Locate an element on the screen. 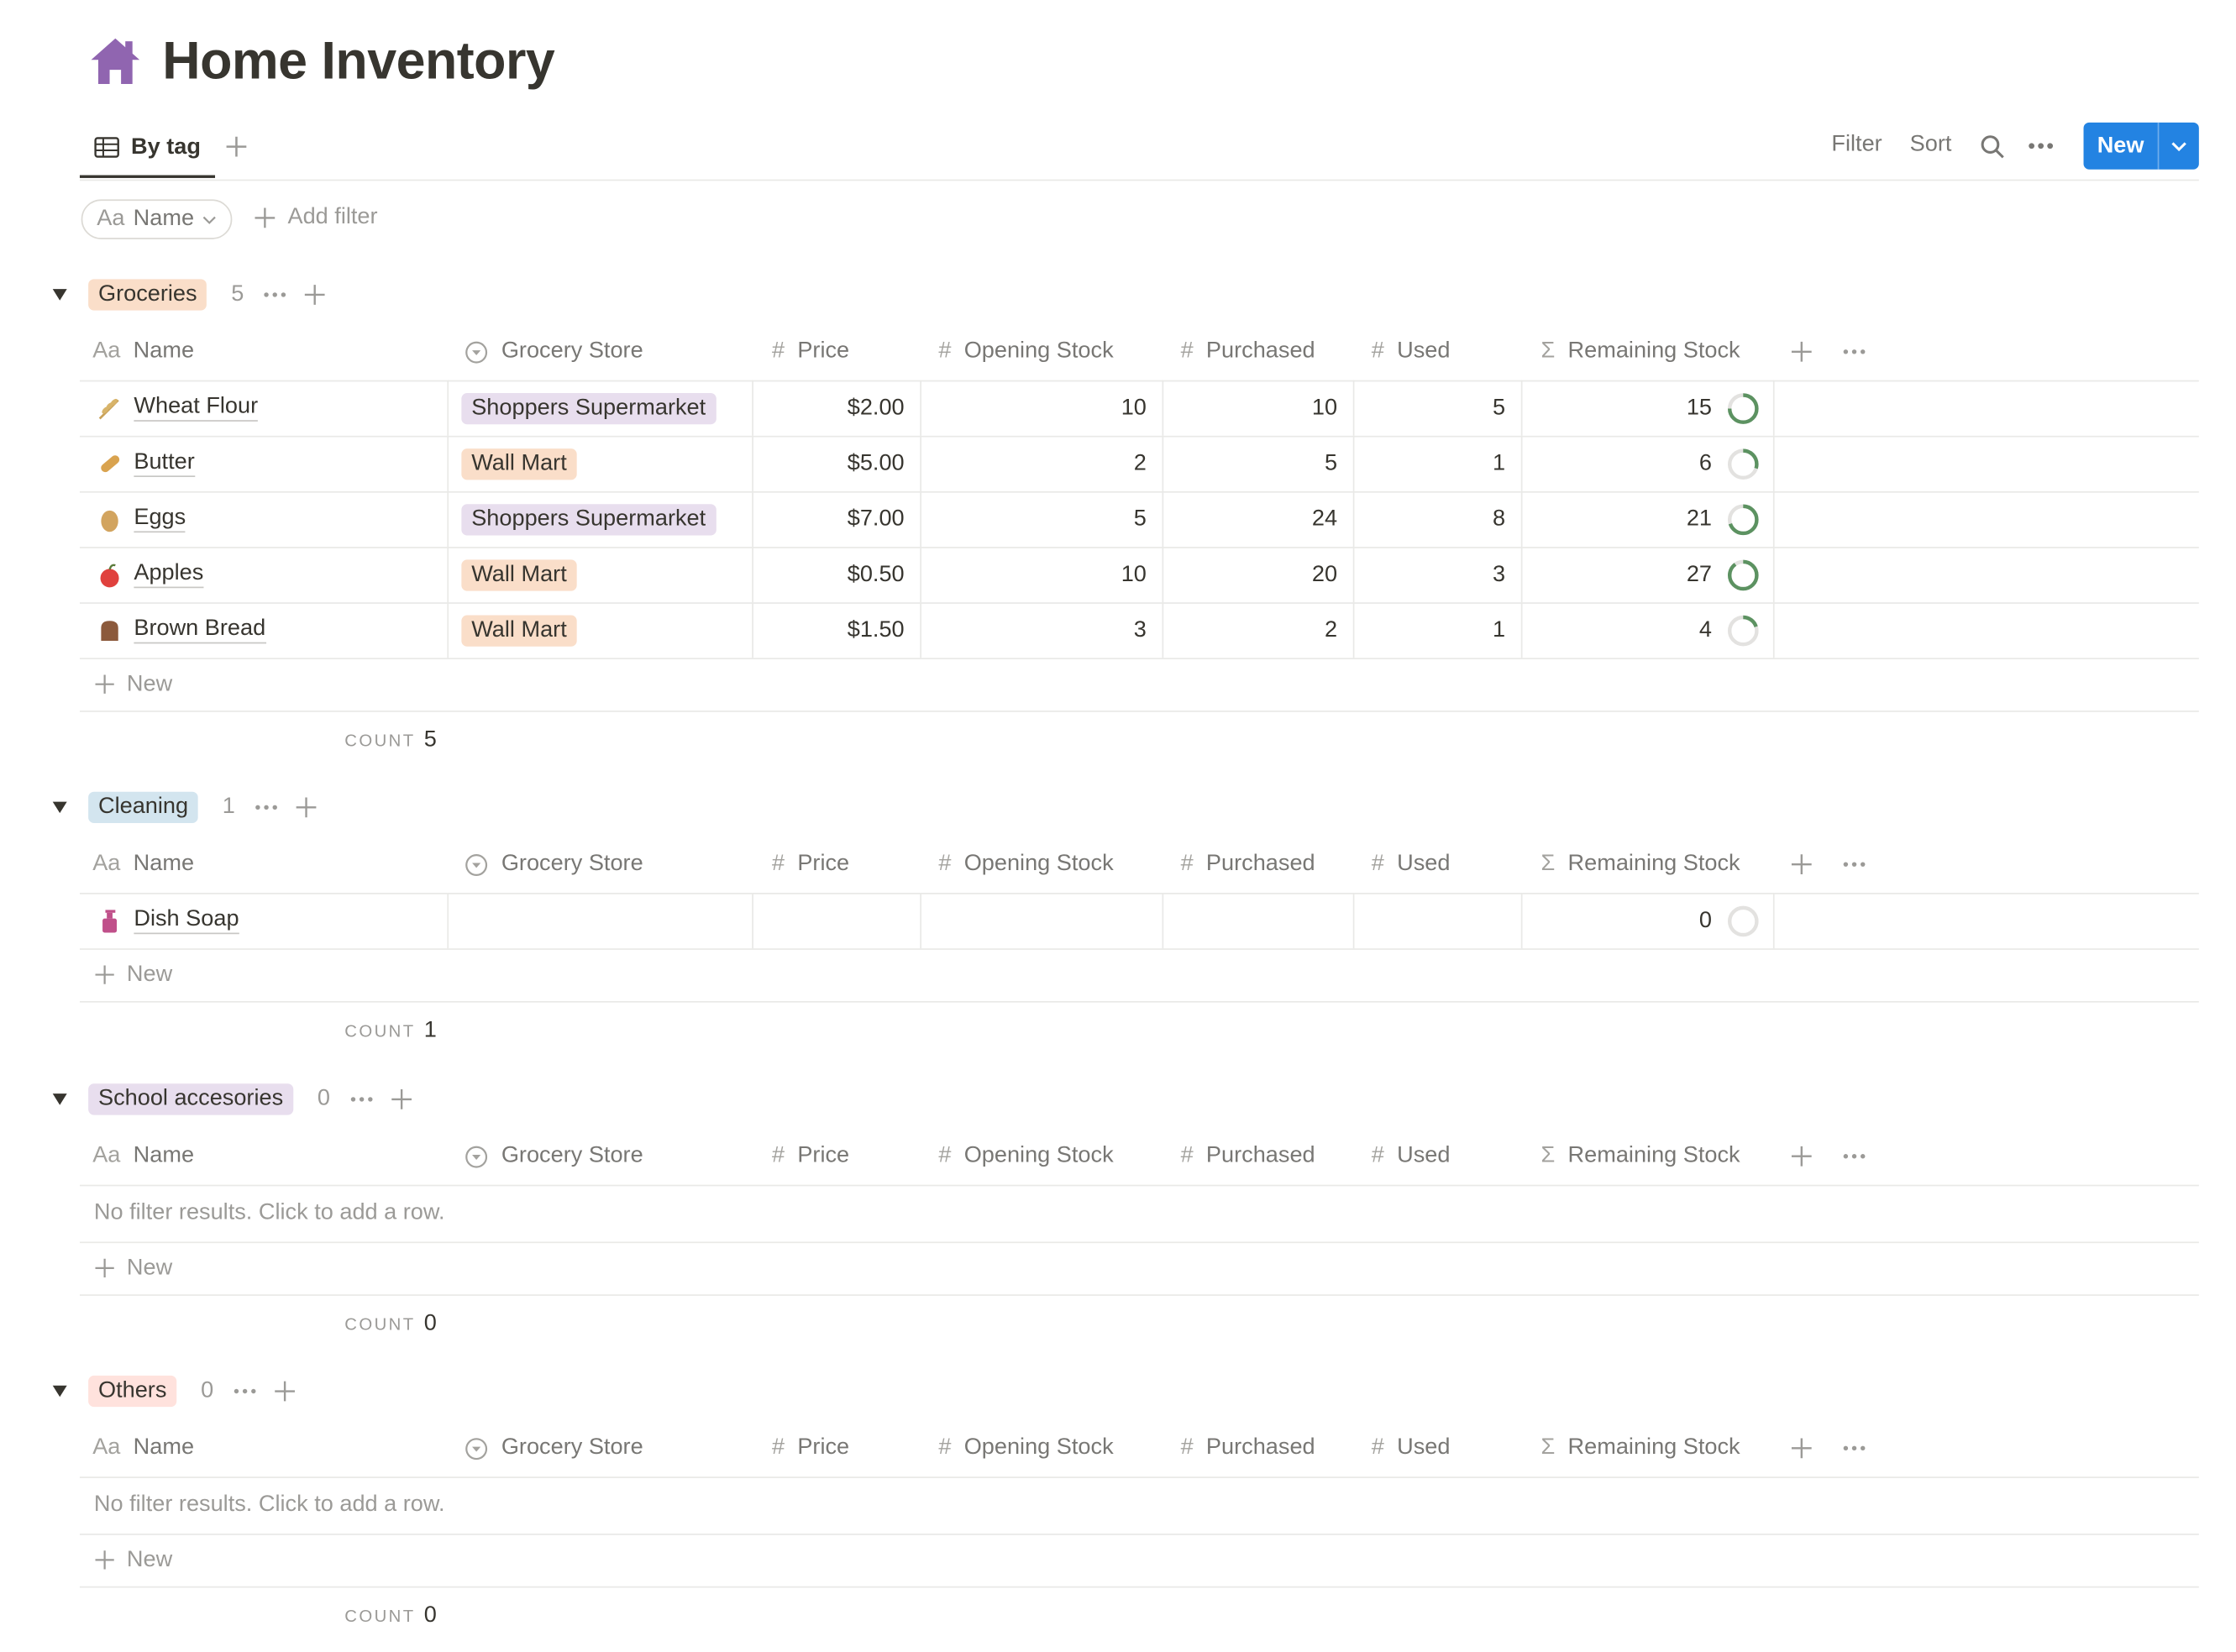 The height and width of the screenshot is (1652, 2236). chevron-down-icon is located at coordinates (2178, 146).